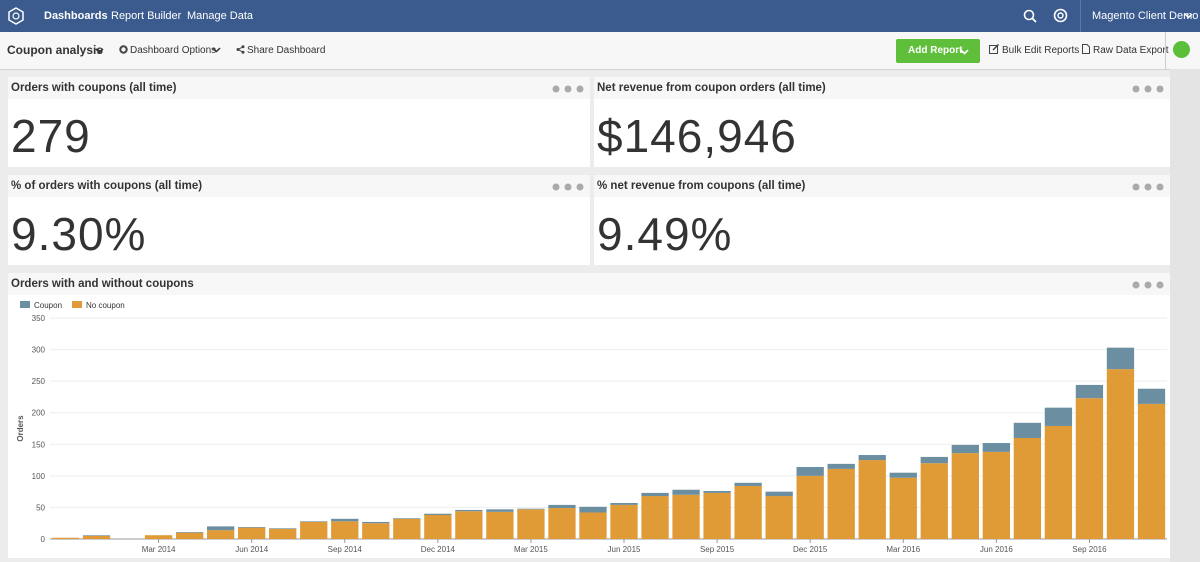 This screenshot has height=562, width=1200. Describe the element at coordinates (345, 549) in the screenshot. I see `x-tick-label: Sep 2014` at that location.